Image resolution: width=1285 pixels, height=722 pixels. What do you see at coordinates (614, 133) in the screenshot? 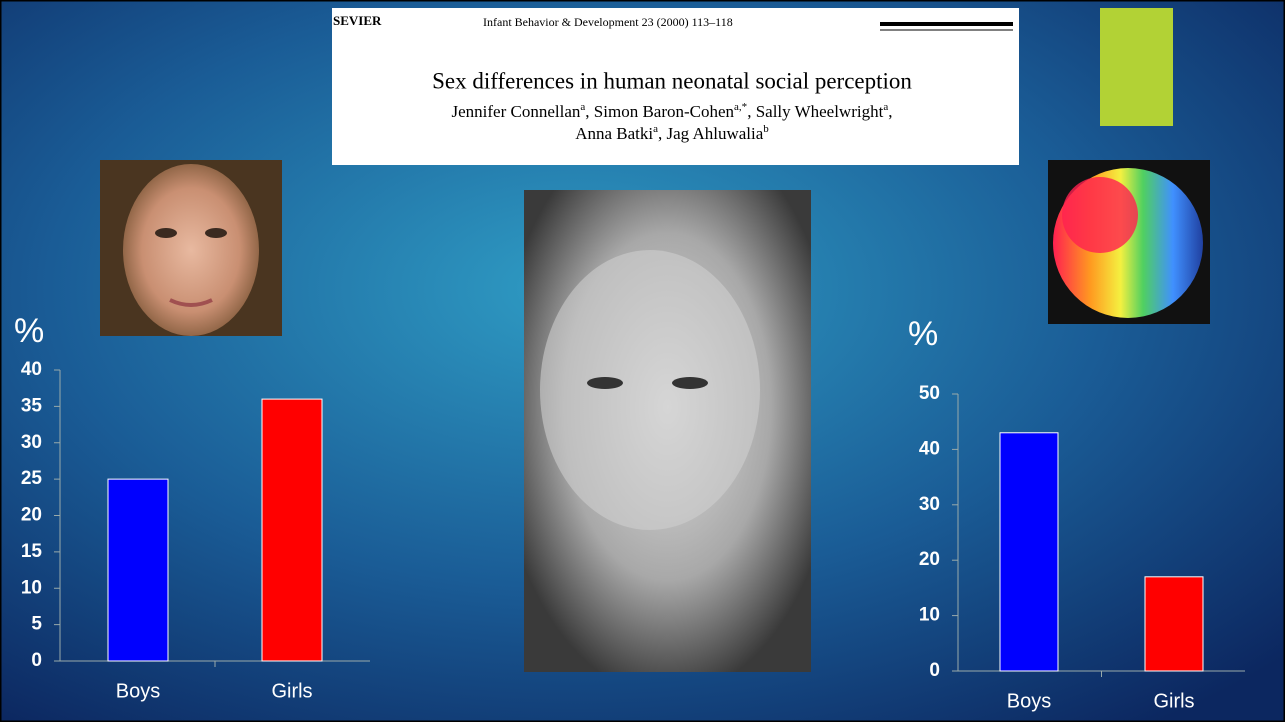
I see `author-name: Anna Batki` at bounding box center [614, 133].